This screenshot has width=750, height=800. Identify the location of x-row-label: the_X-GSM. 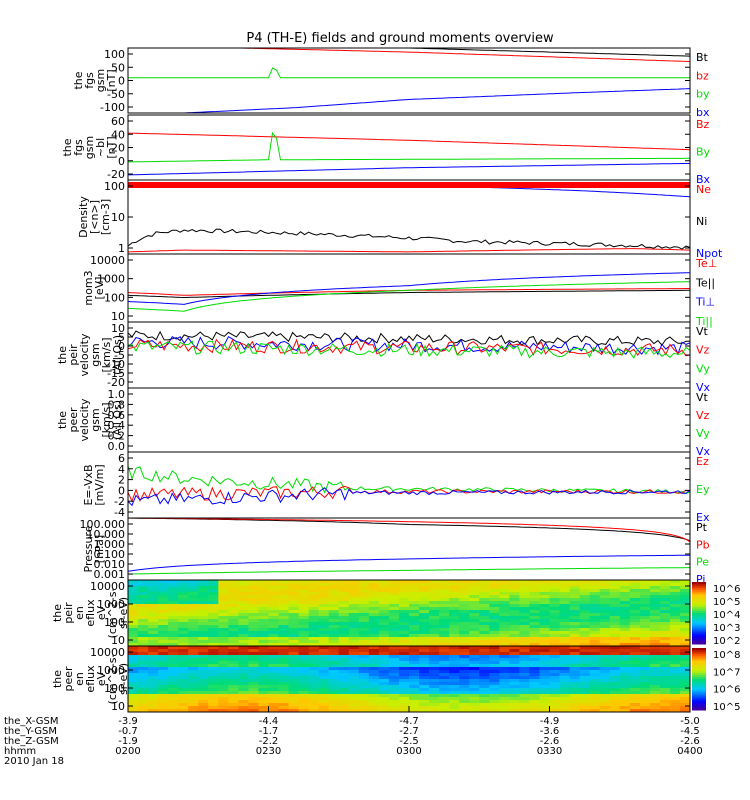
(31, 721).